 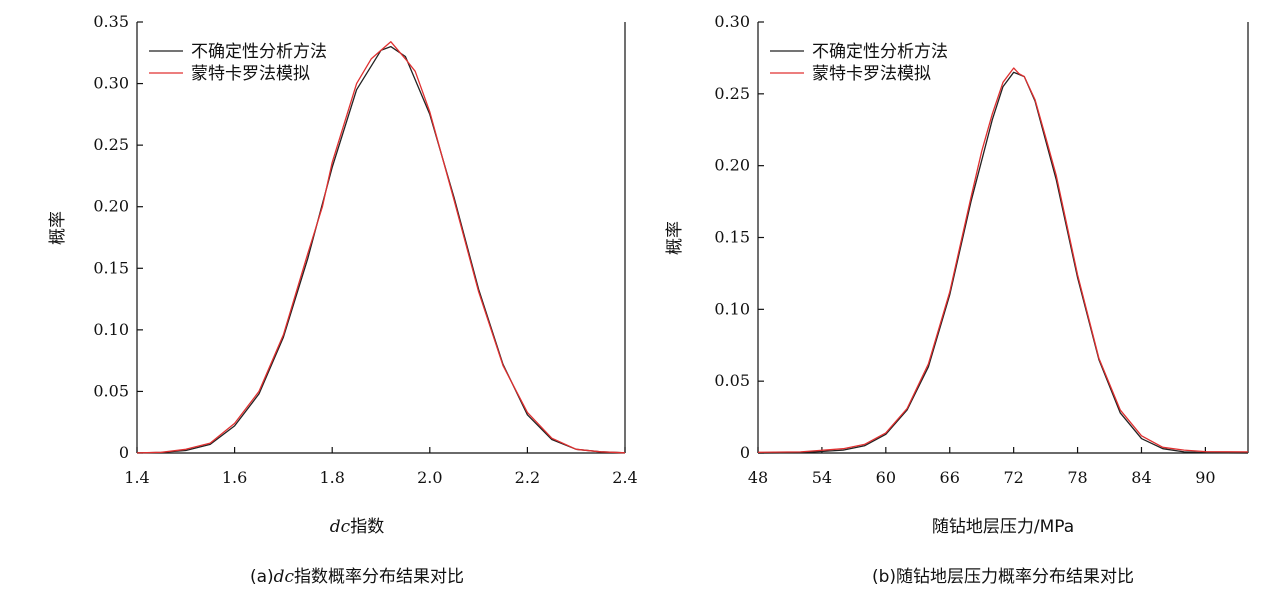 I want to click on chart-b-ytick-label-4: 0.20, so click(x=732, y=165).